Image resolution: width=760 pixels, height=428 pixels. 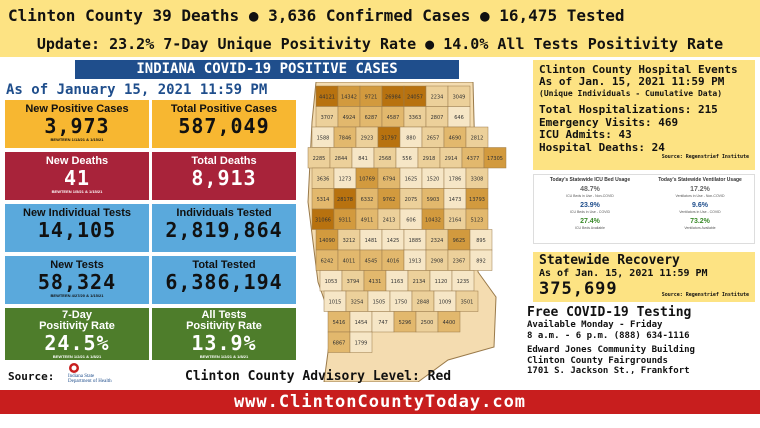 What do you see at coordinates (77, 326) in the screenshot?
I see `seven-day-label-2: Positivity Rate` at bounding box center [77, 326].